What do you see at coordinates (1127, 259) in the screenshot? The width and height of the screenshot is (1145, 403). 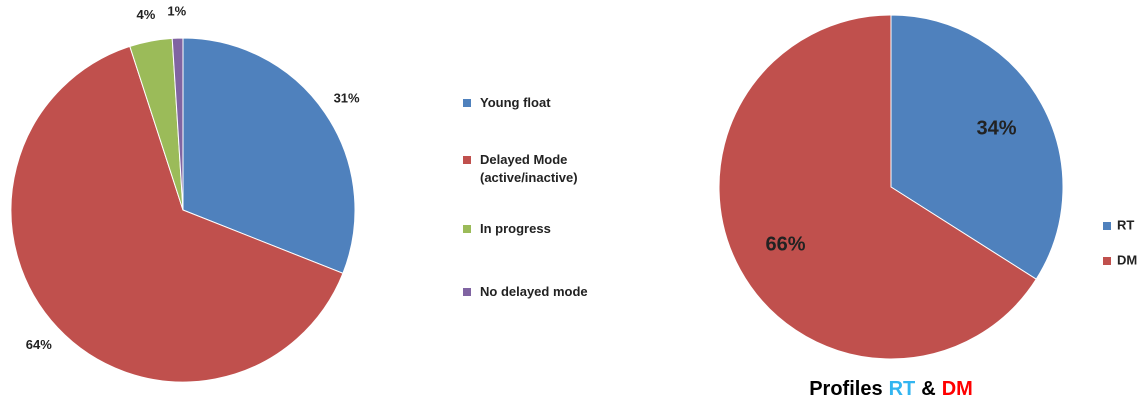 I see `legend-label: DM` at bounding box center [1127, 259].